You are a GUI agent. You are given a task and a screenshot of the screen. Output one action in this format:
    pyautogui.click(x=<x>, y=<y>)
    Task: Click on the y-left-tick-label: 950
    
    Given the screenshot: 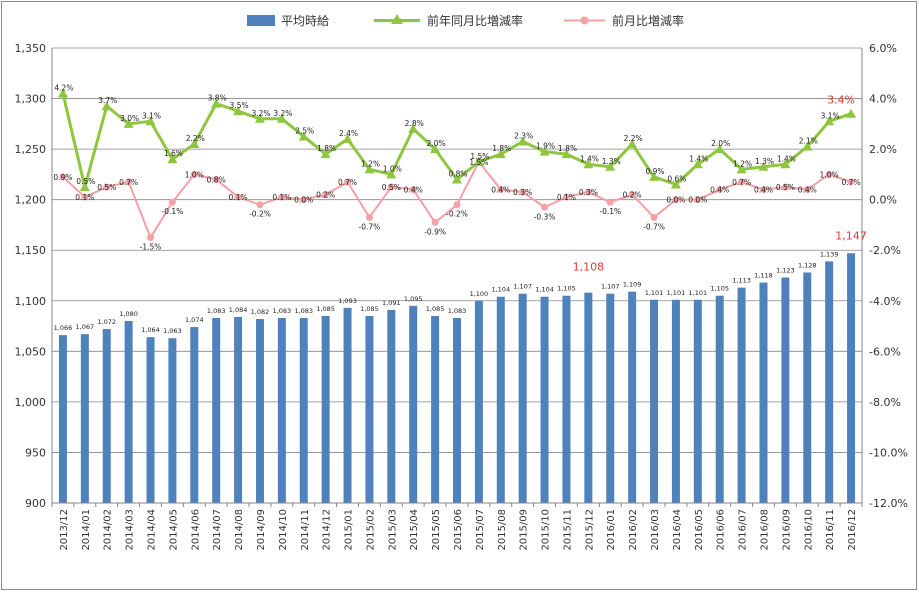 What is the action you would take?
    pyautogui.click(x=35, y=452)
    